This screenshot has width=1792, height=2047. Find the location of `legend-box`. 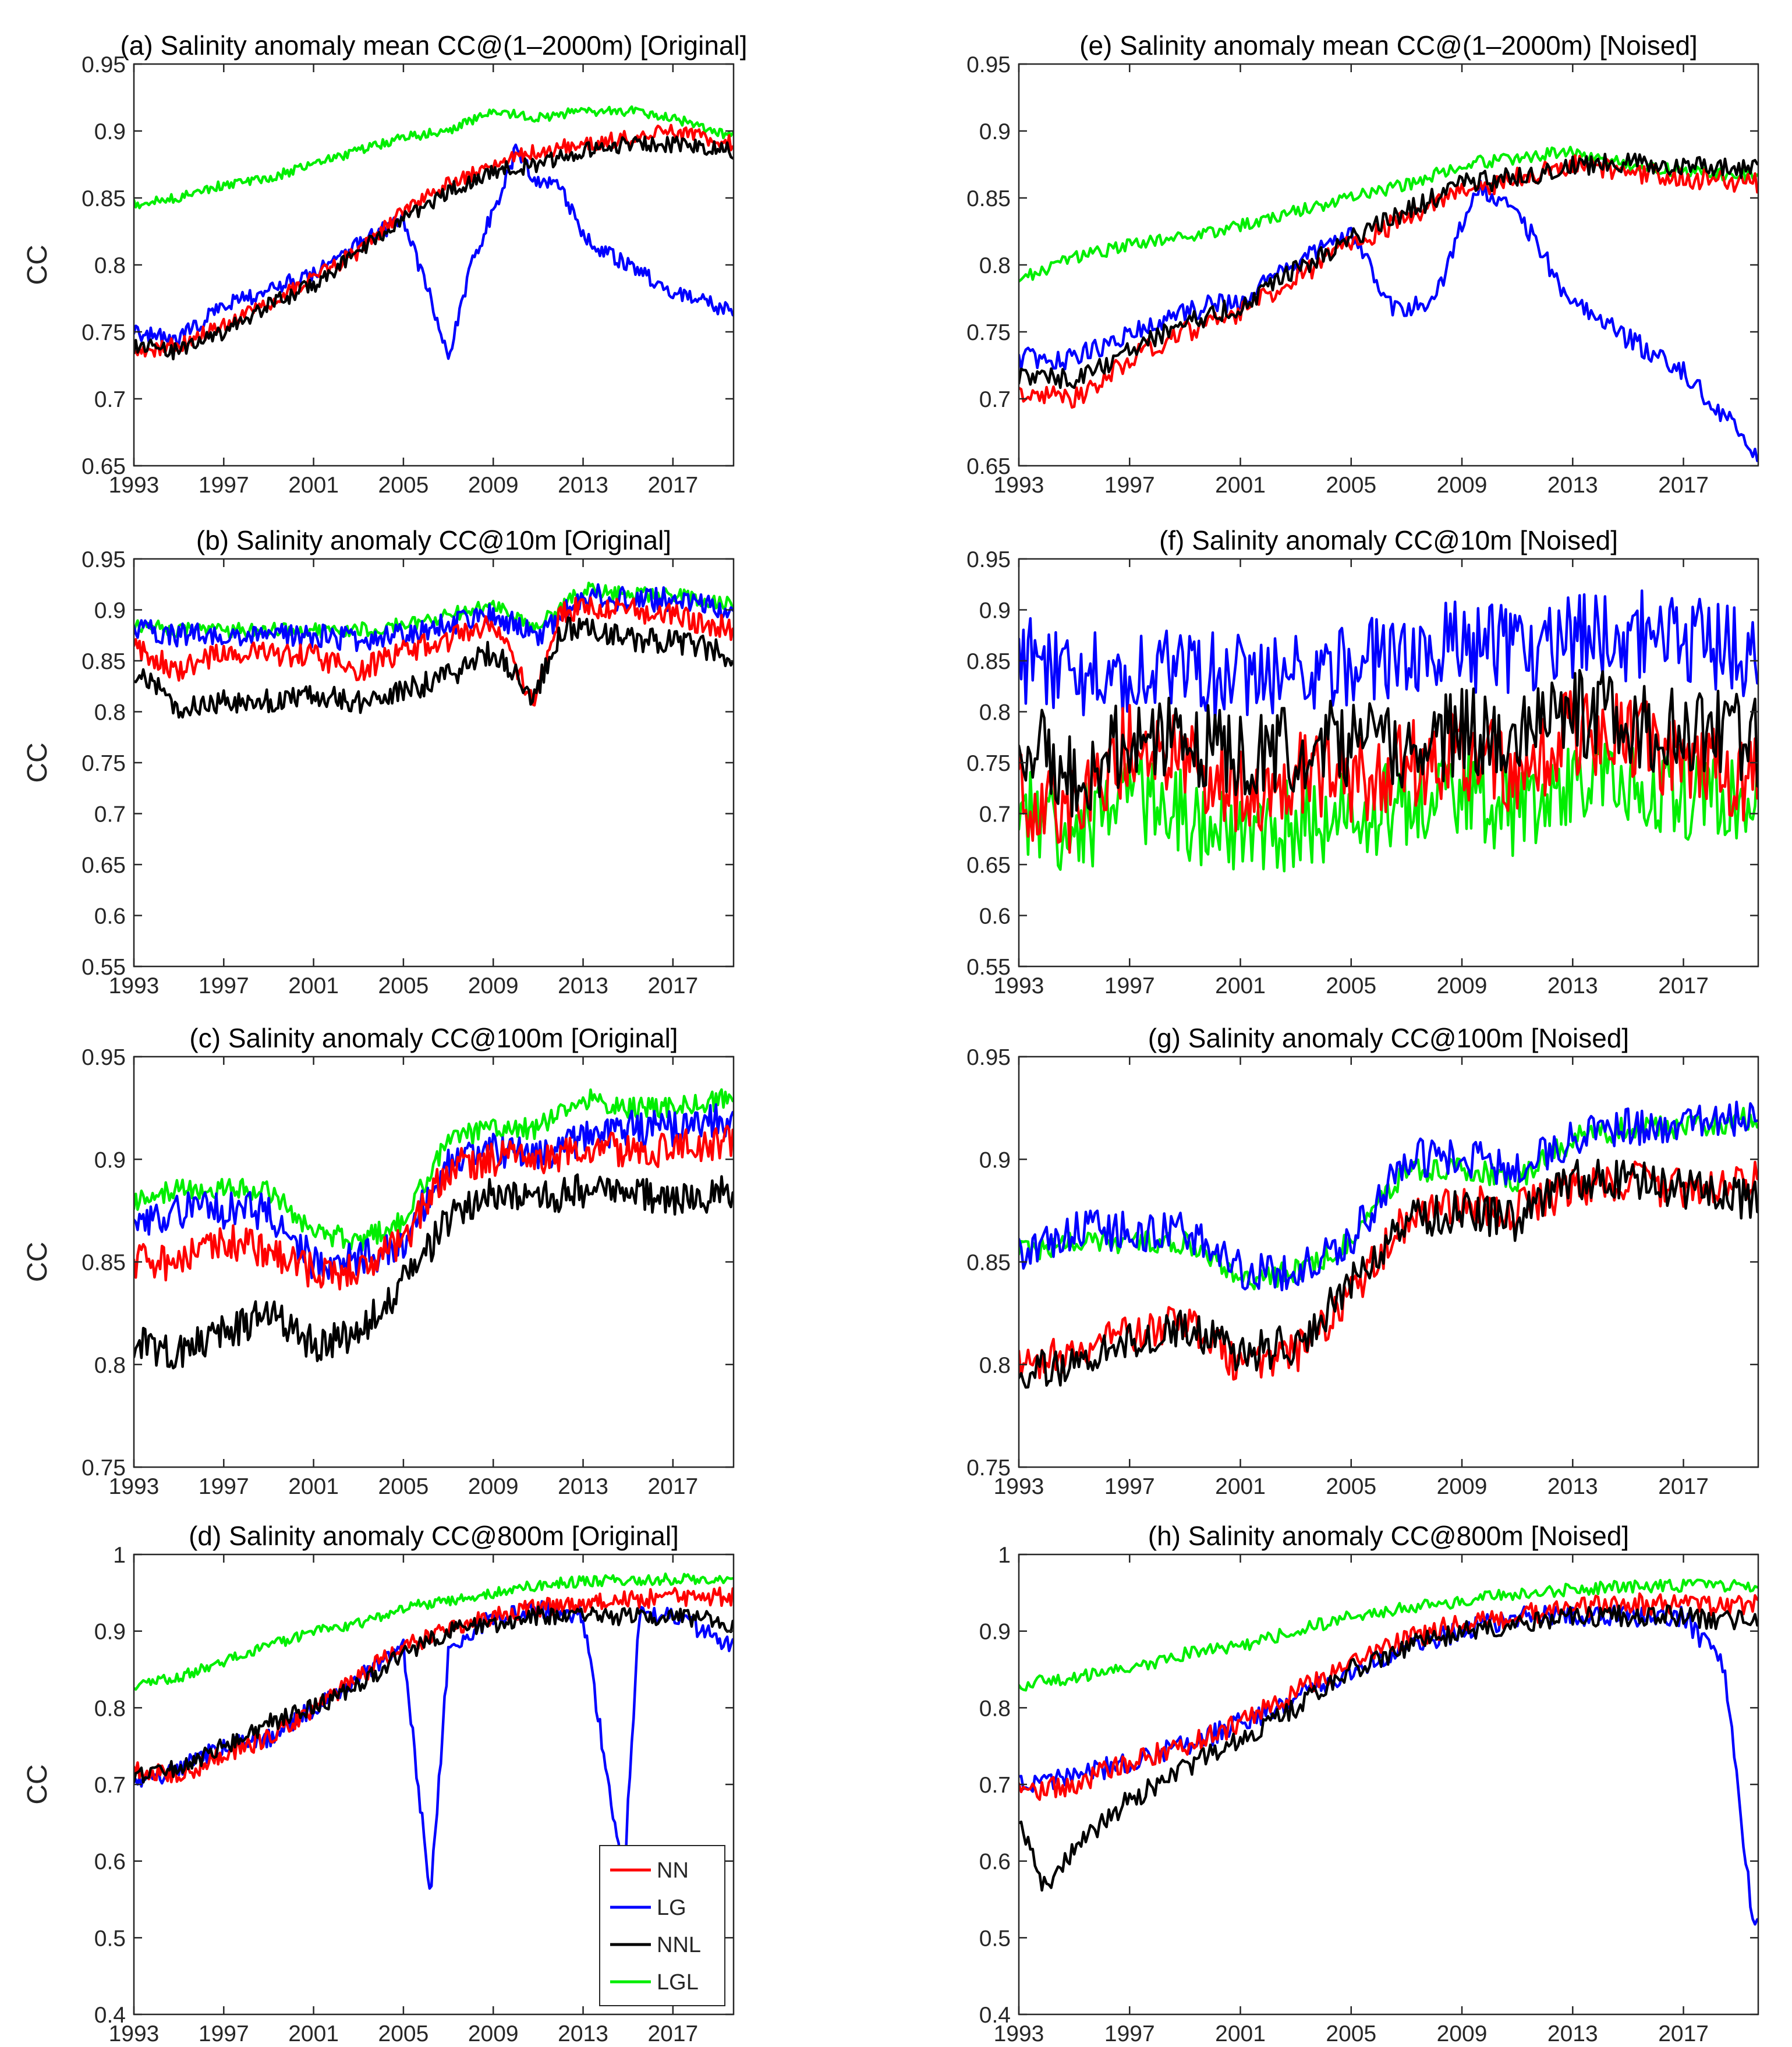

legend-box is located at coordinates (662, 1925).